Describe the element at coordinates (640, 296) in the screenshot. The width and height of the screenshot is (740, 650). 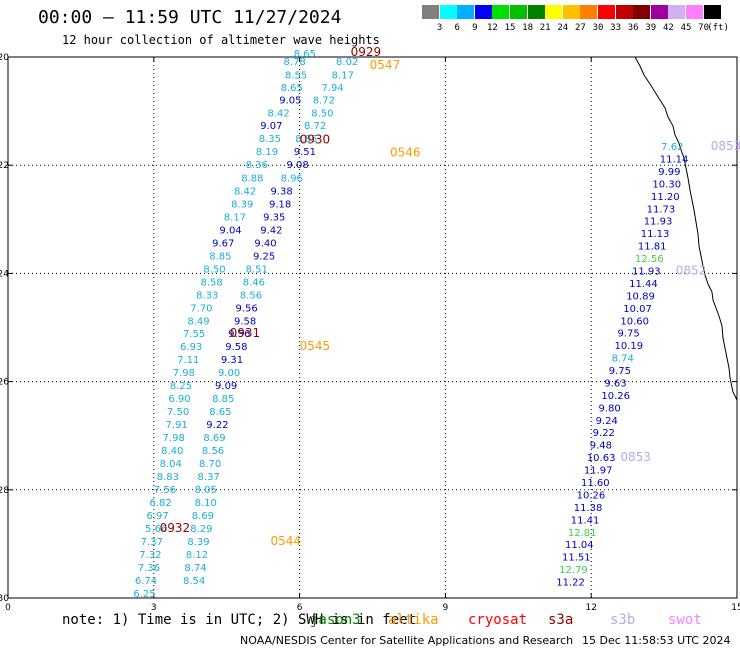
I see `wave-height-value: 10.89` at that location.